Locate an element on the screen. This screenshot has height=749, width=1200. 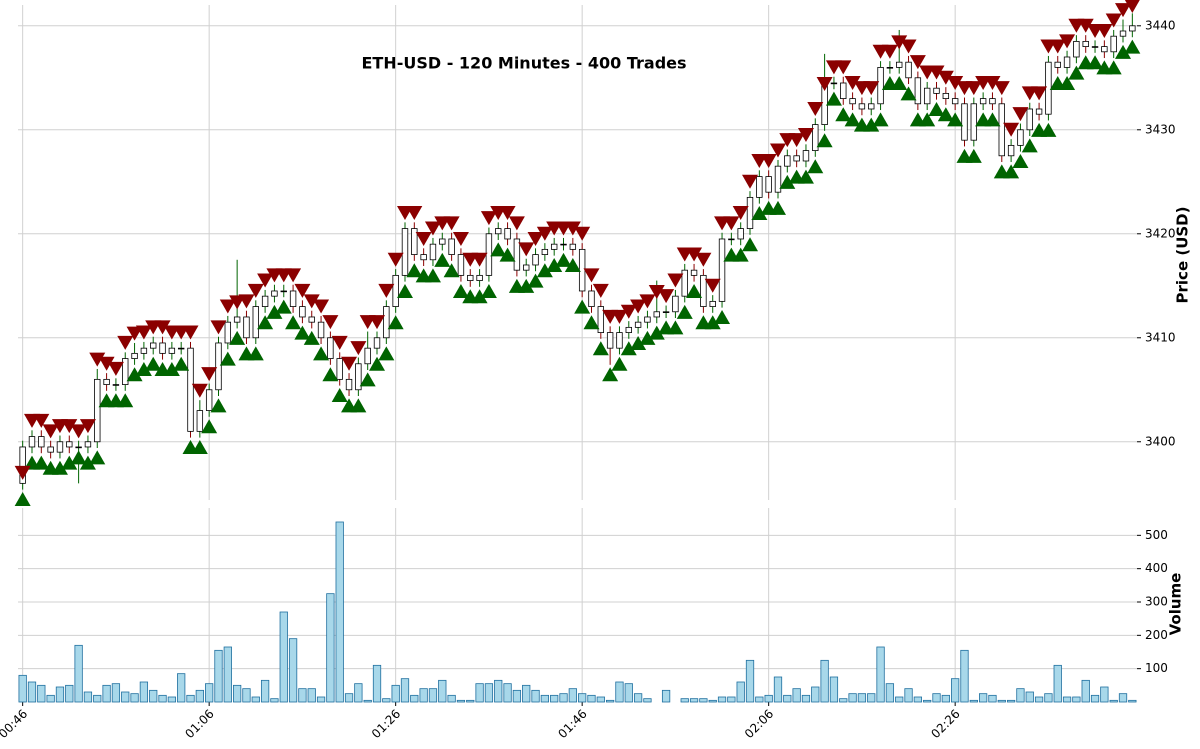
y-tick-label: 500 is located at coordinates (1156, 535).